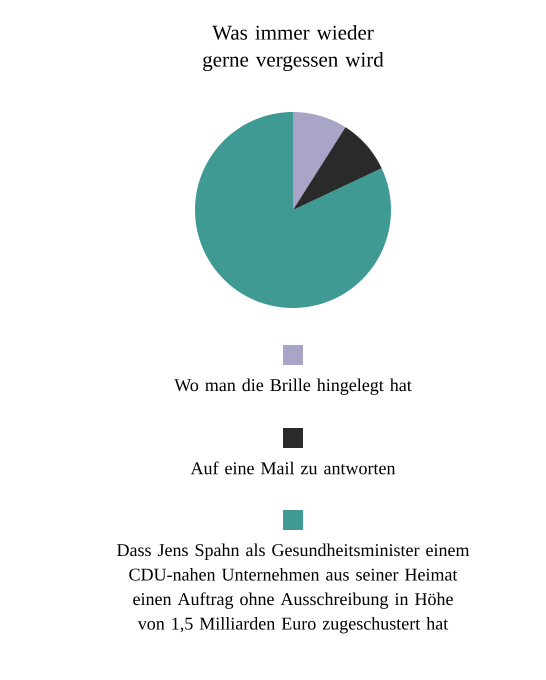 Image resolution: width=546 pixels, height=680 pixels. Describe the element at coordinates (293, 468) in the screenshot. I see `legend-label: Auf eine Mail zu antworten` at that location.